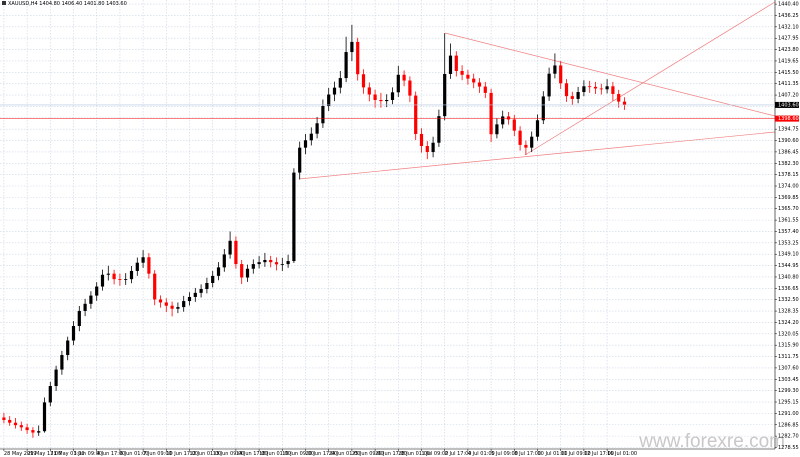  I want to click on y-tick-label: 1336.65, so click(788, 289).